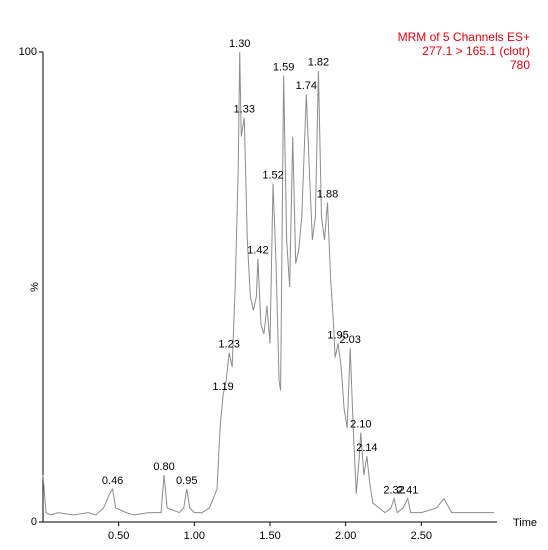 This screenshot has width=548, height=550. What do you see at coordinates (464, 37) in the screenshot?
I see `header-line: MRM of 5 Channels ES+` at bounding box center [464, 37].